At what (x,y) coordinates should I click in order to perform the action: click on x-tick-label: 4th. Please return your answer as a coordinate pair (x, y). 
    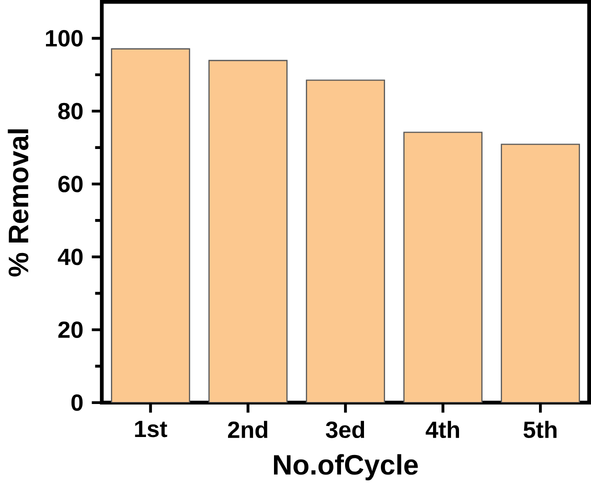
    Looking at the image, I should click on (443, 429).